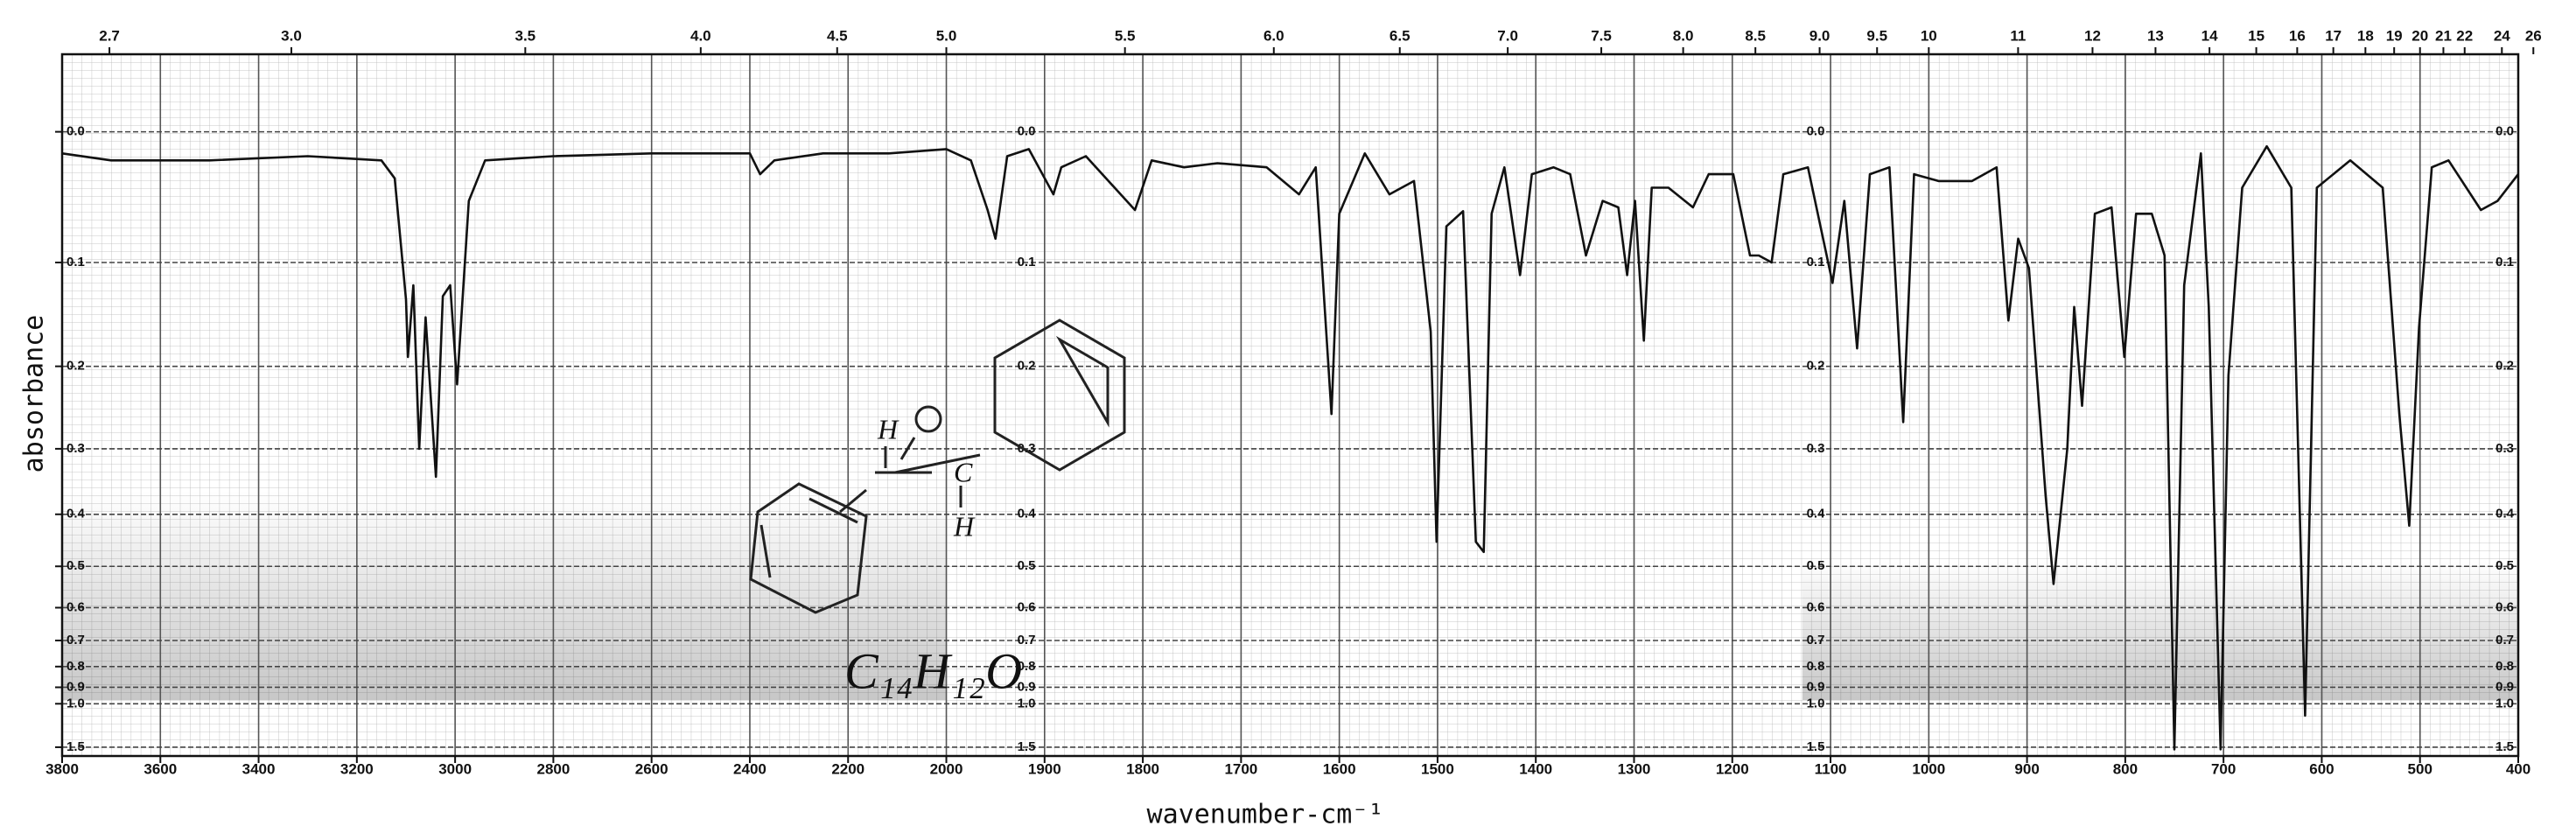 This screenshot has width=2576, height=840. What do you see at coordinates (1400, 35) in the screenshot?
I see `top-x-tick-label: 6.5` at bounding box center [1400, 35].